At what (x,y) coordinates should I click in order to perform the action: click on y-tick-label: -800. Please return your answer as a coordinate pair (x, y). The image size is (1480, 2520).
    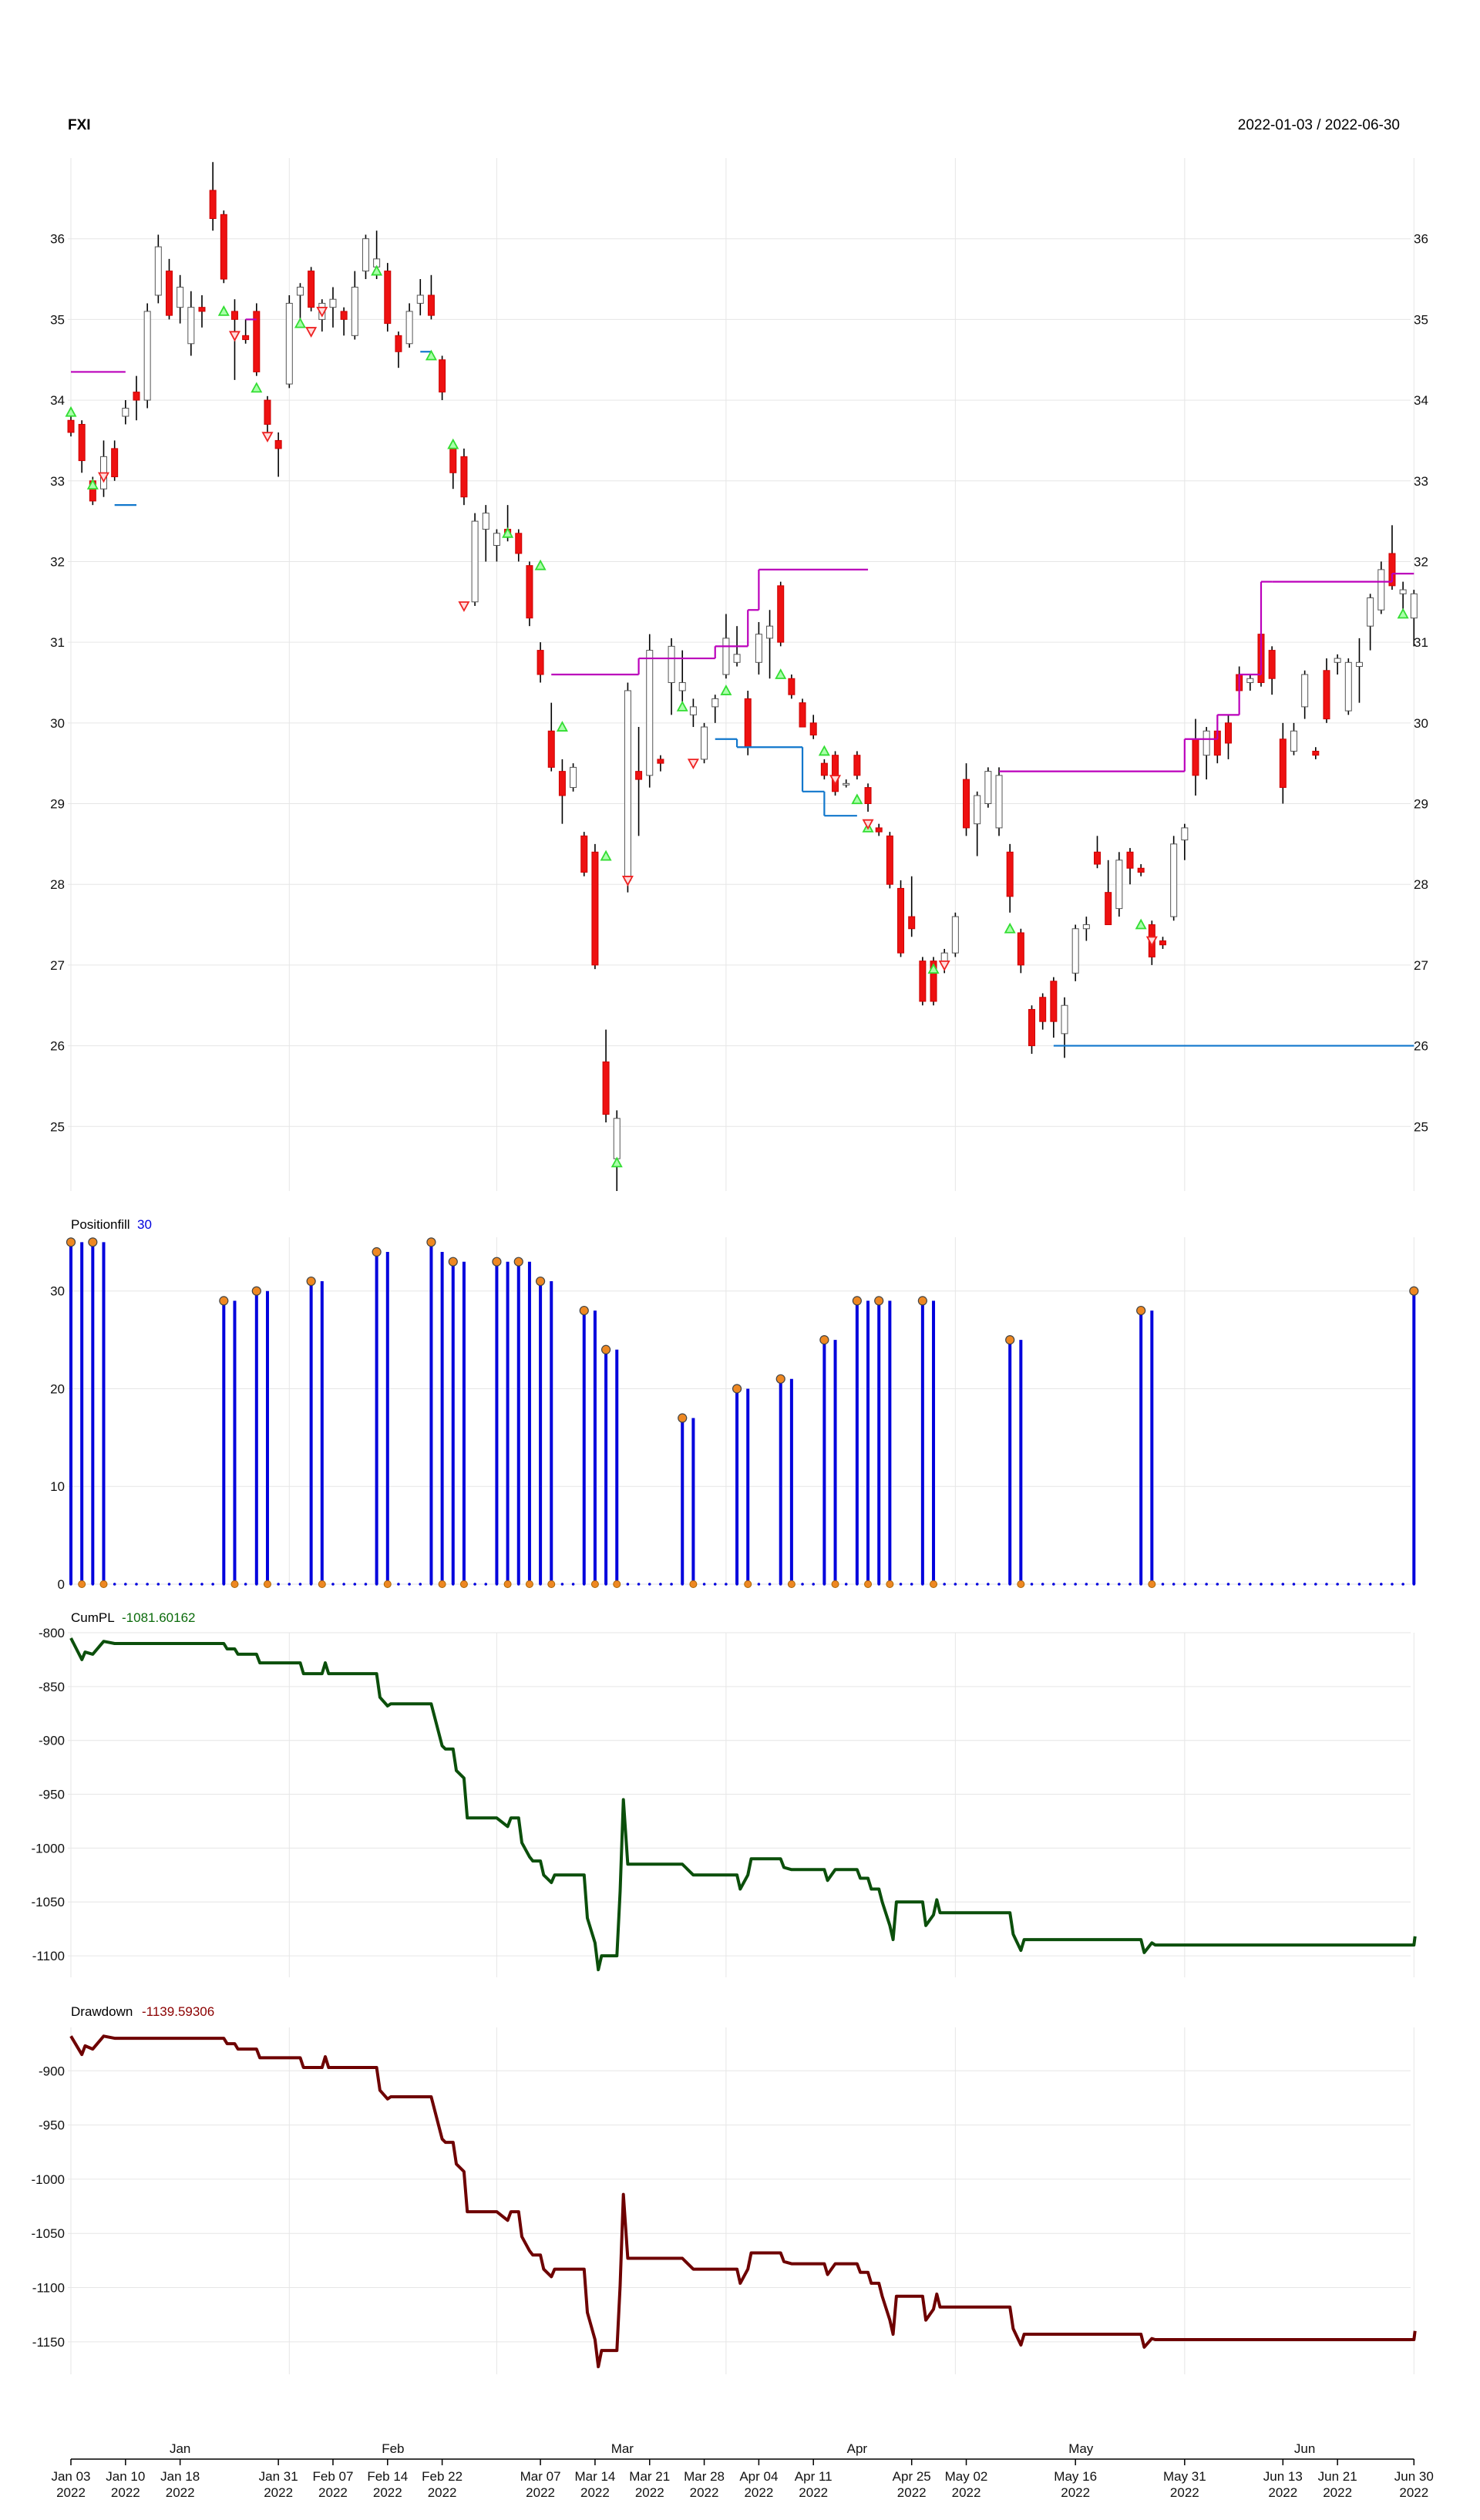
    Looking at the image, I should click on (52, 1633).